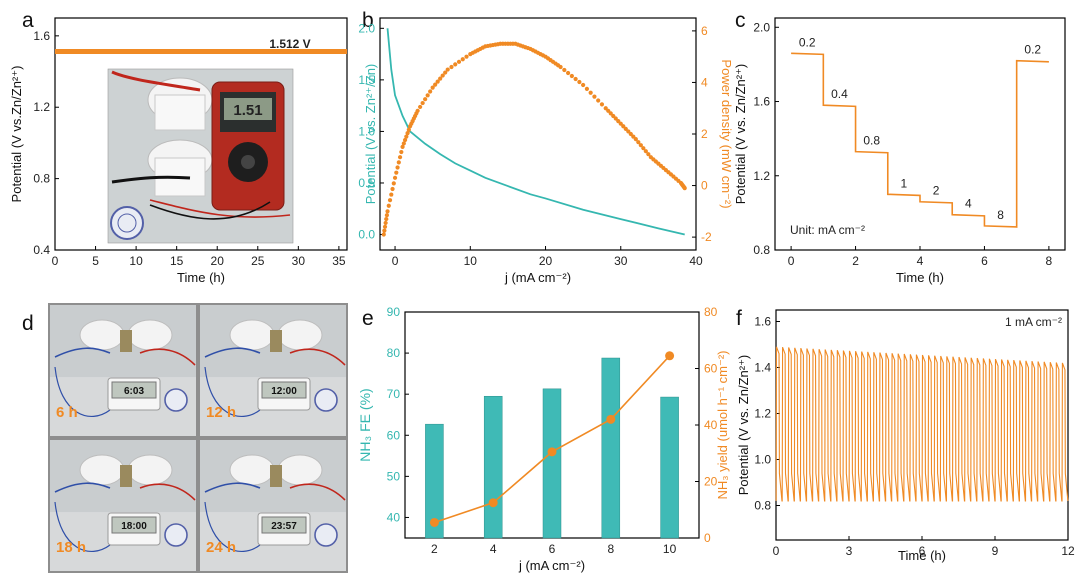 The height and width of the screenshot is (581, 1080). Describe the element at coordinates (221, 547) in the screenshot. I see `panel-d-photo-time-label: 24 h` at that location.